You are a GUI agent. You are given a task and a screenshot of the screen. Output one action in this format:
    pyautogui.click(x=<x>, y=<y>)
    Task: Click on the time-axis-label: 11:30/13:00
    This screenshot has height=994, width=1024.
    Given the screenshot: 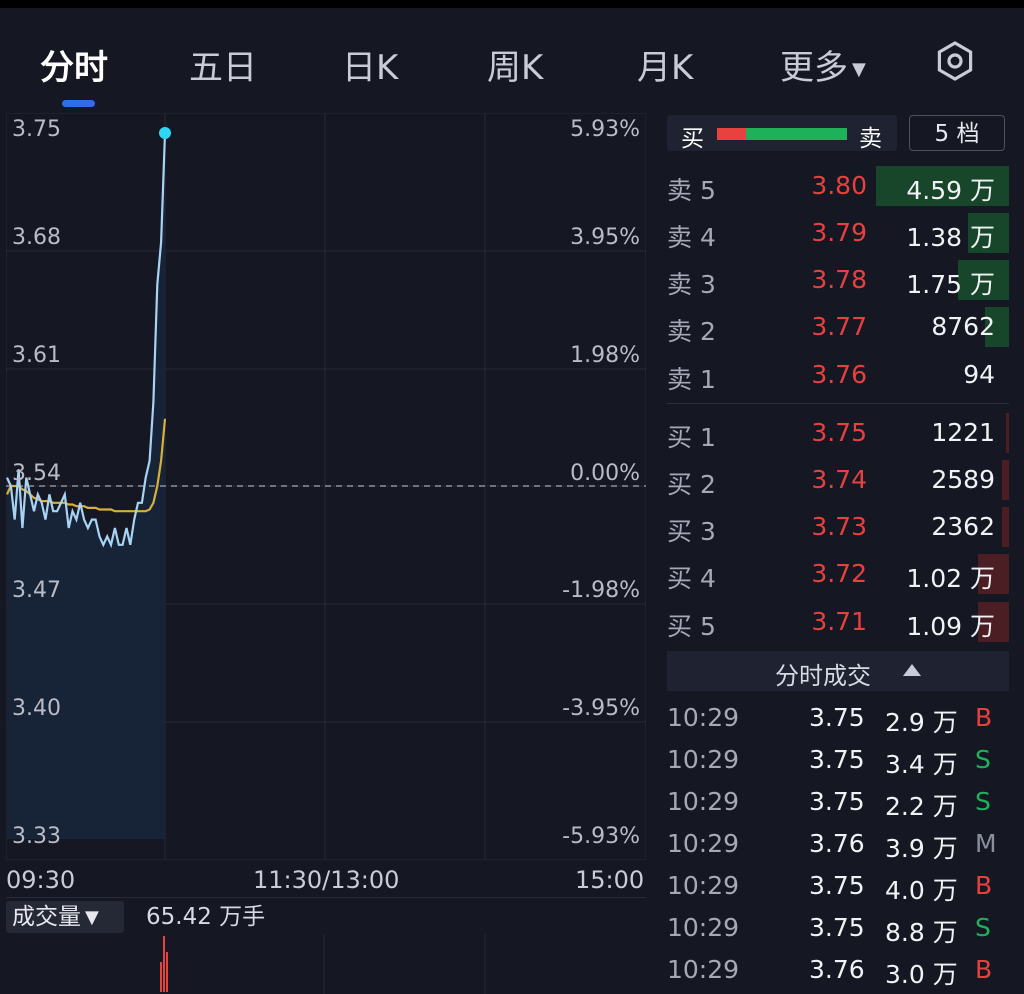 What is the action you would take?
    pyautogui.click(x=326, y=880)
    